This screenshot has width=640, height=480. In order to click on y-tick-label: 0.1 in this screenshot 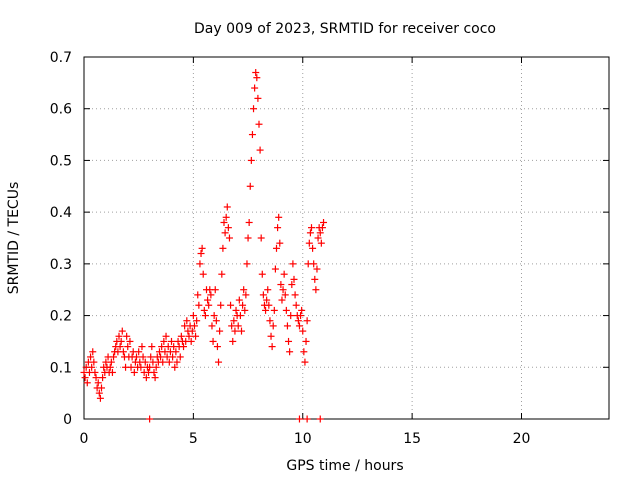, I will do `click(61, 368)`.